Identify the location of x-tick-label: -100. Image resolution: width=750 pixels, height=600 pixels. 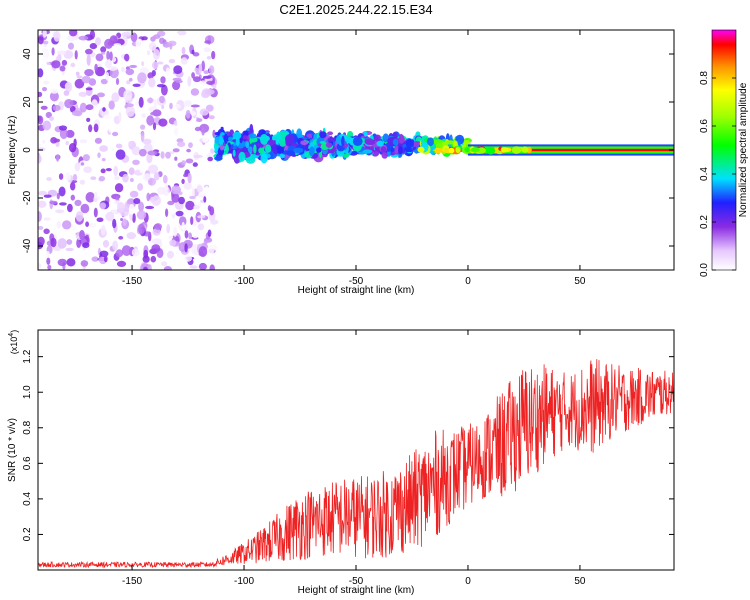
(244, 581).